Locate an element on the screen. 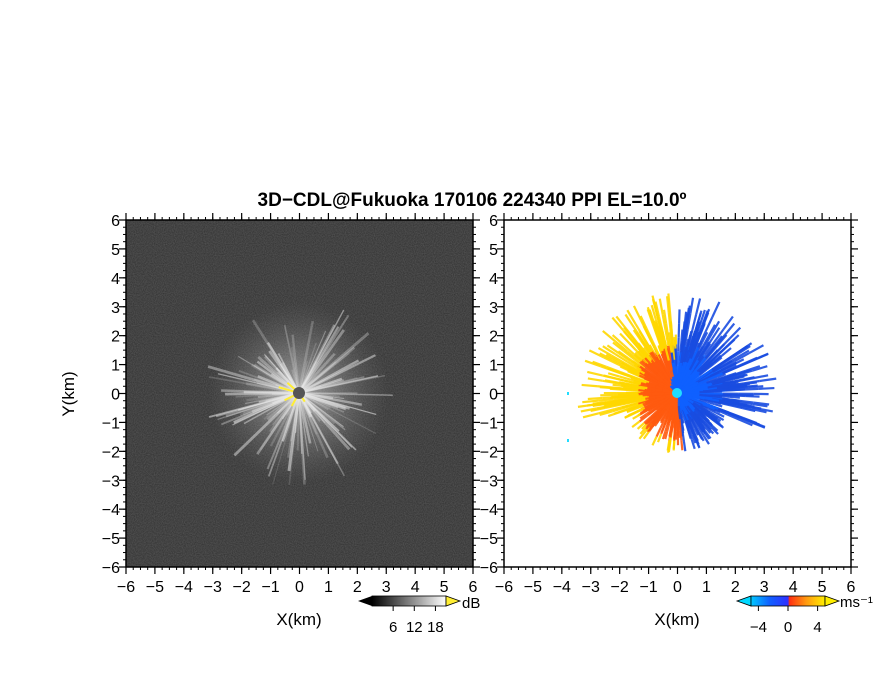 This screenshot has height=680, width=880. velocity-y-tick-label: 5 is located at coordinates (493, 250).